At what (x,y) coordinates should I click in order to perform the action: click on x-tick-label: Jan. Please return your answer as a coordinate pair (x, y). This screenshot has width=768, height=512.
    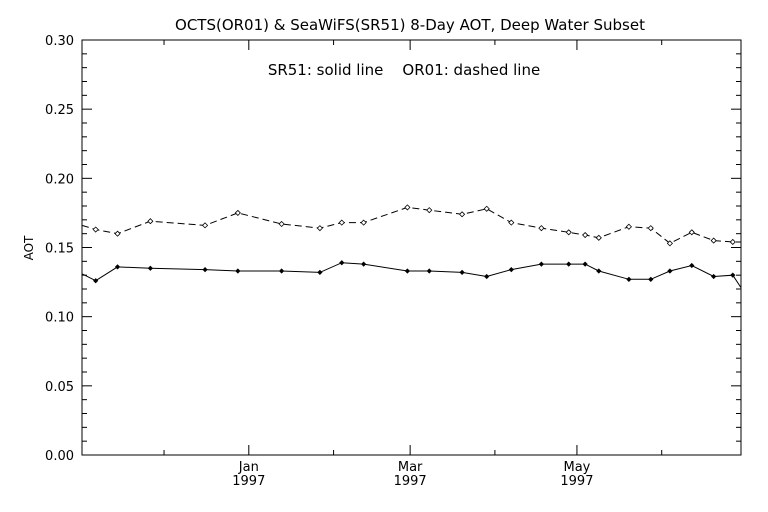
    Looking at the image, I should click on (248, 467).